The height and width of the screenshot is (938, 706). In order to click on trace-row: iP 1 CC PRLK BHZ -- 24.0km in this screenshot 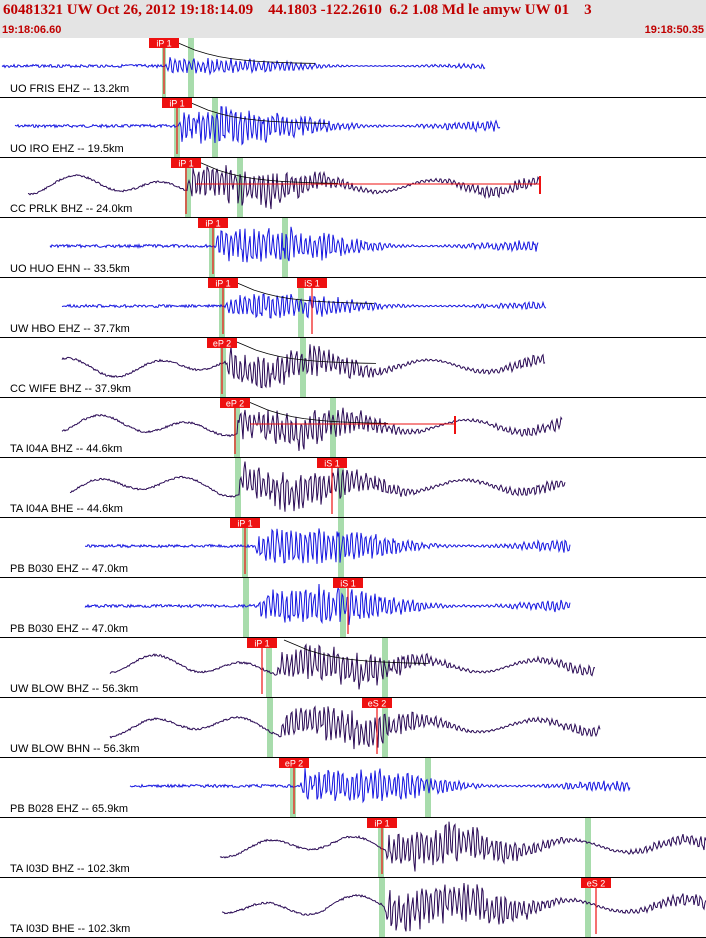, I will do `click(353, 188)`.